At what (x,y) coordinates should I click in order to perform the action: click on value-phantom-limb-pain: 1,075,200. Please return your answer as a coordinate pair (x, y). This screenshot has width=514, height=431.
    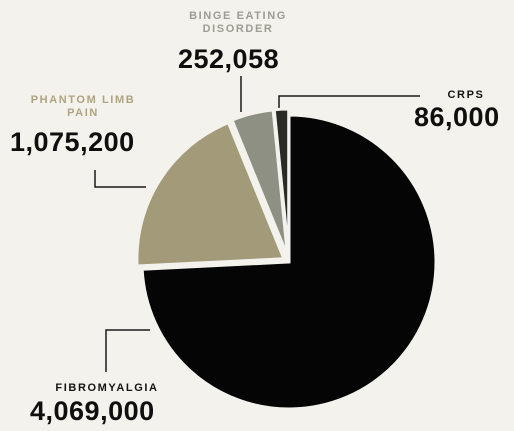
    Looking at the image, I should click on (72, 142).